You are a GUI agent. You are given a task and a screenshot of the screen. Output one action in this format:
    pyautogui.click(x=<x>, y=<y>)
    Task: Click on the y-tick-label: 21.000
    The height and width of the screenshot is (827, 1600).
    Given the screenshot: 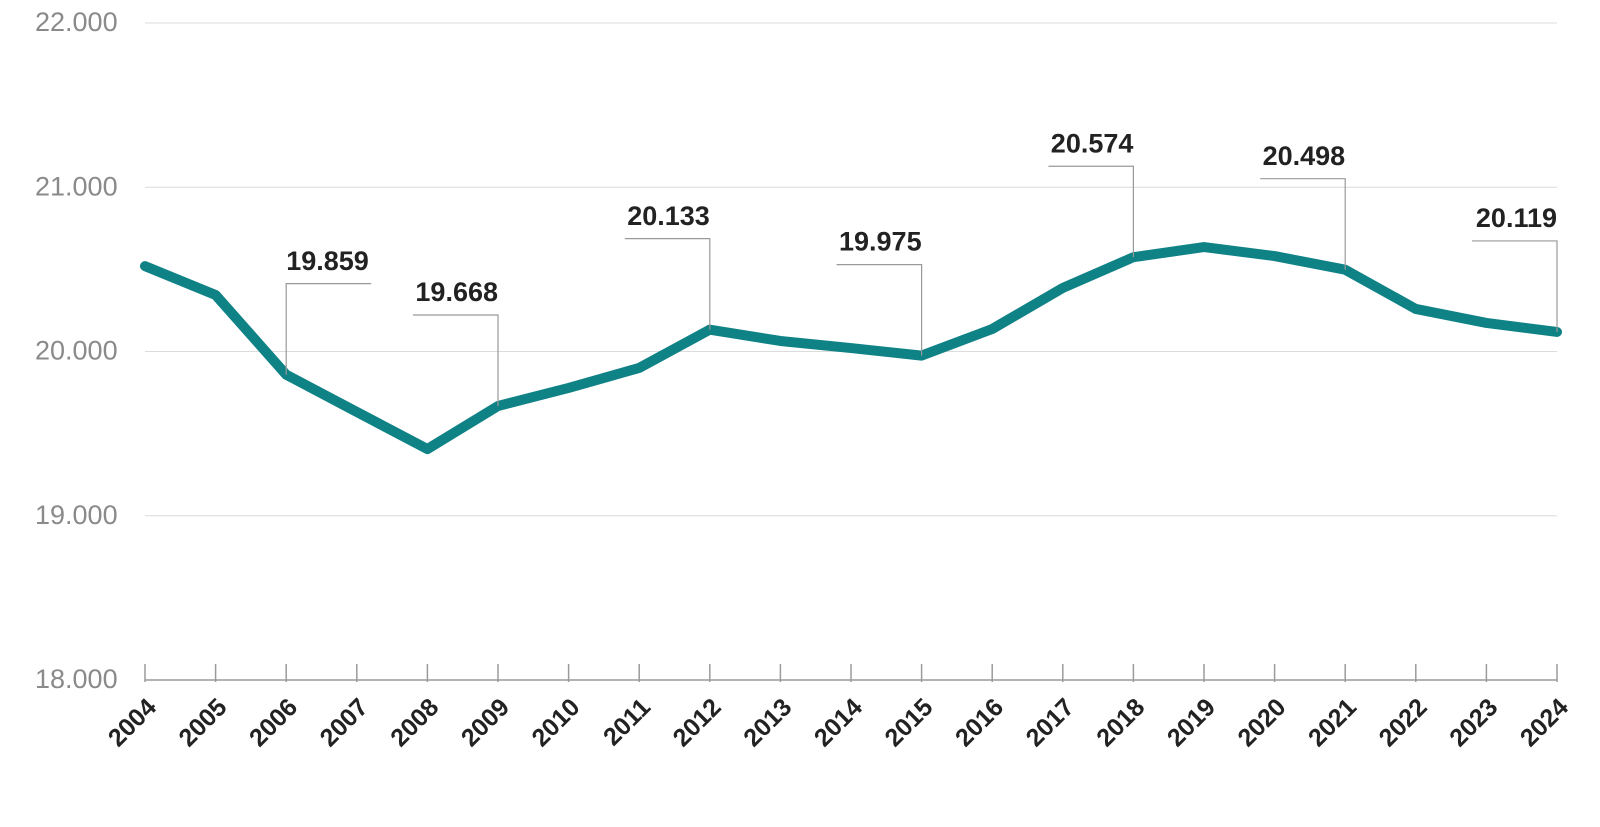 What is the action you would take?
    pyautogui.click(x=76, y=186)
    